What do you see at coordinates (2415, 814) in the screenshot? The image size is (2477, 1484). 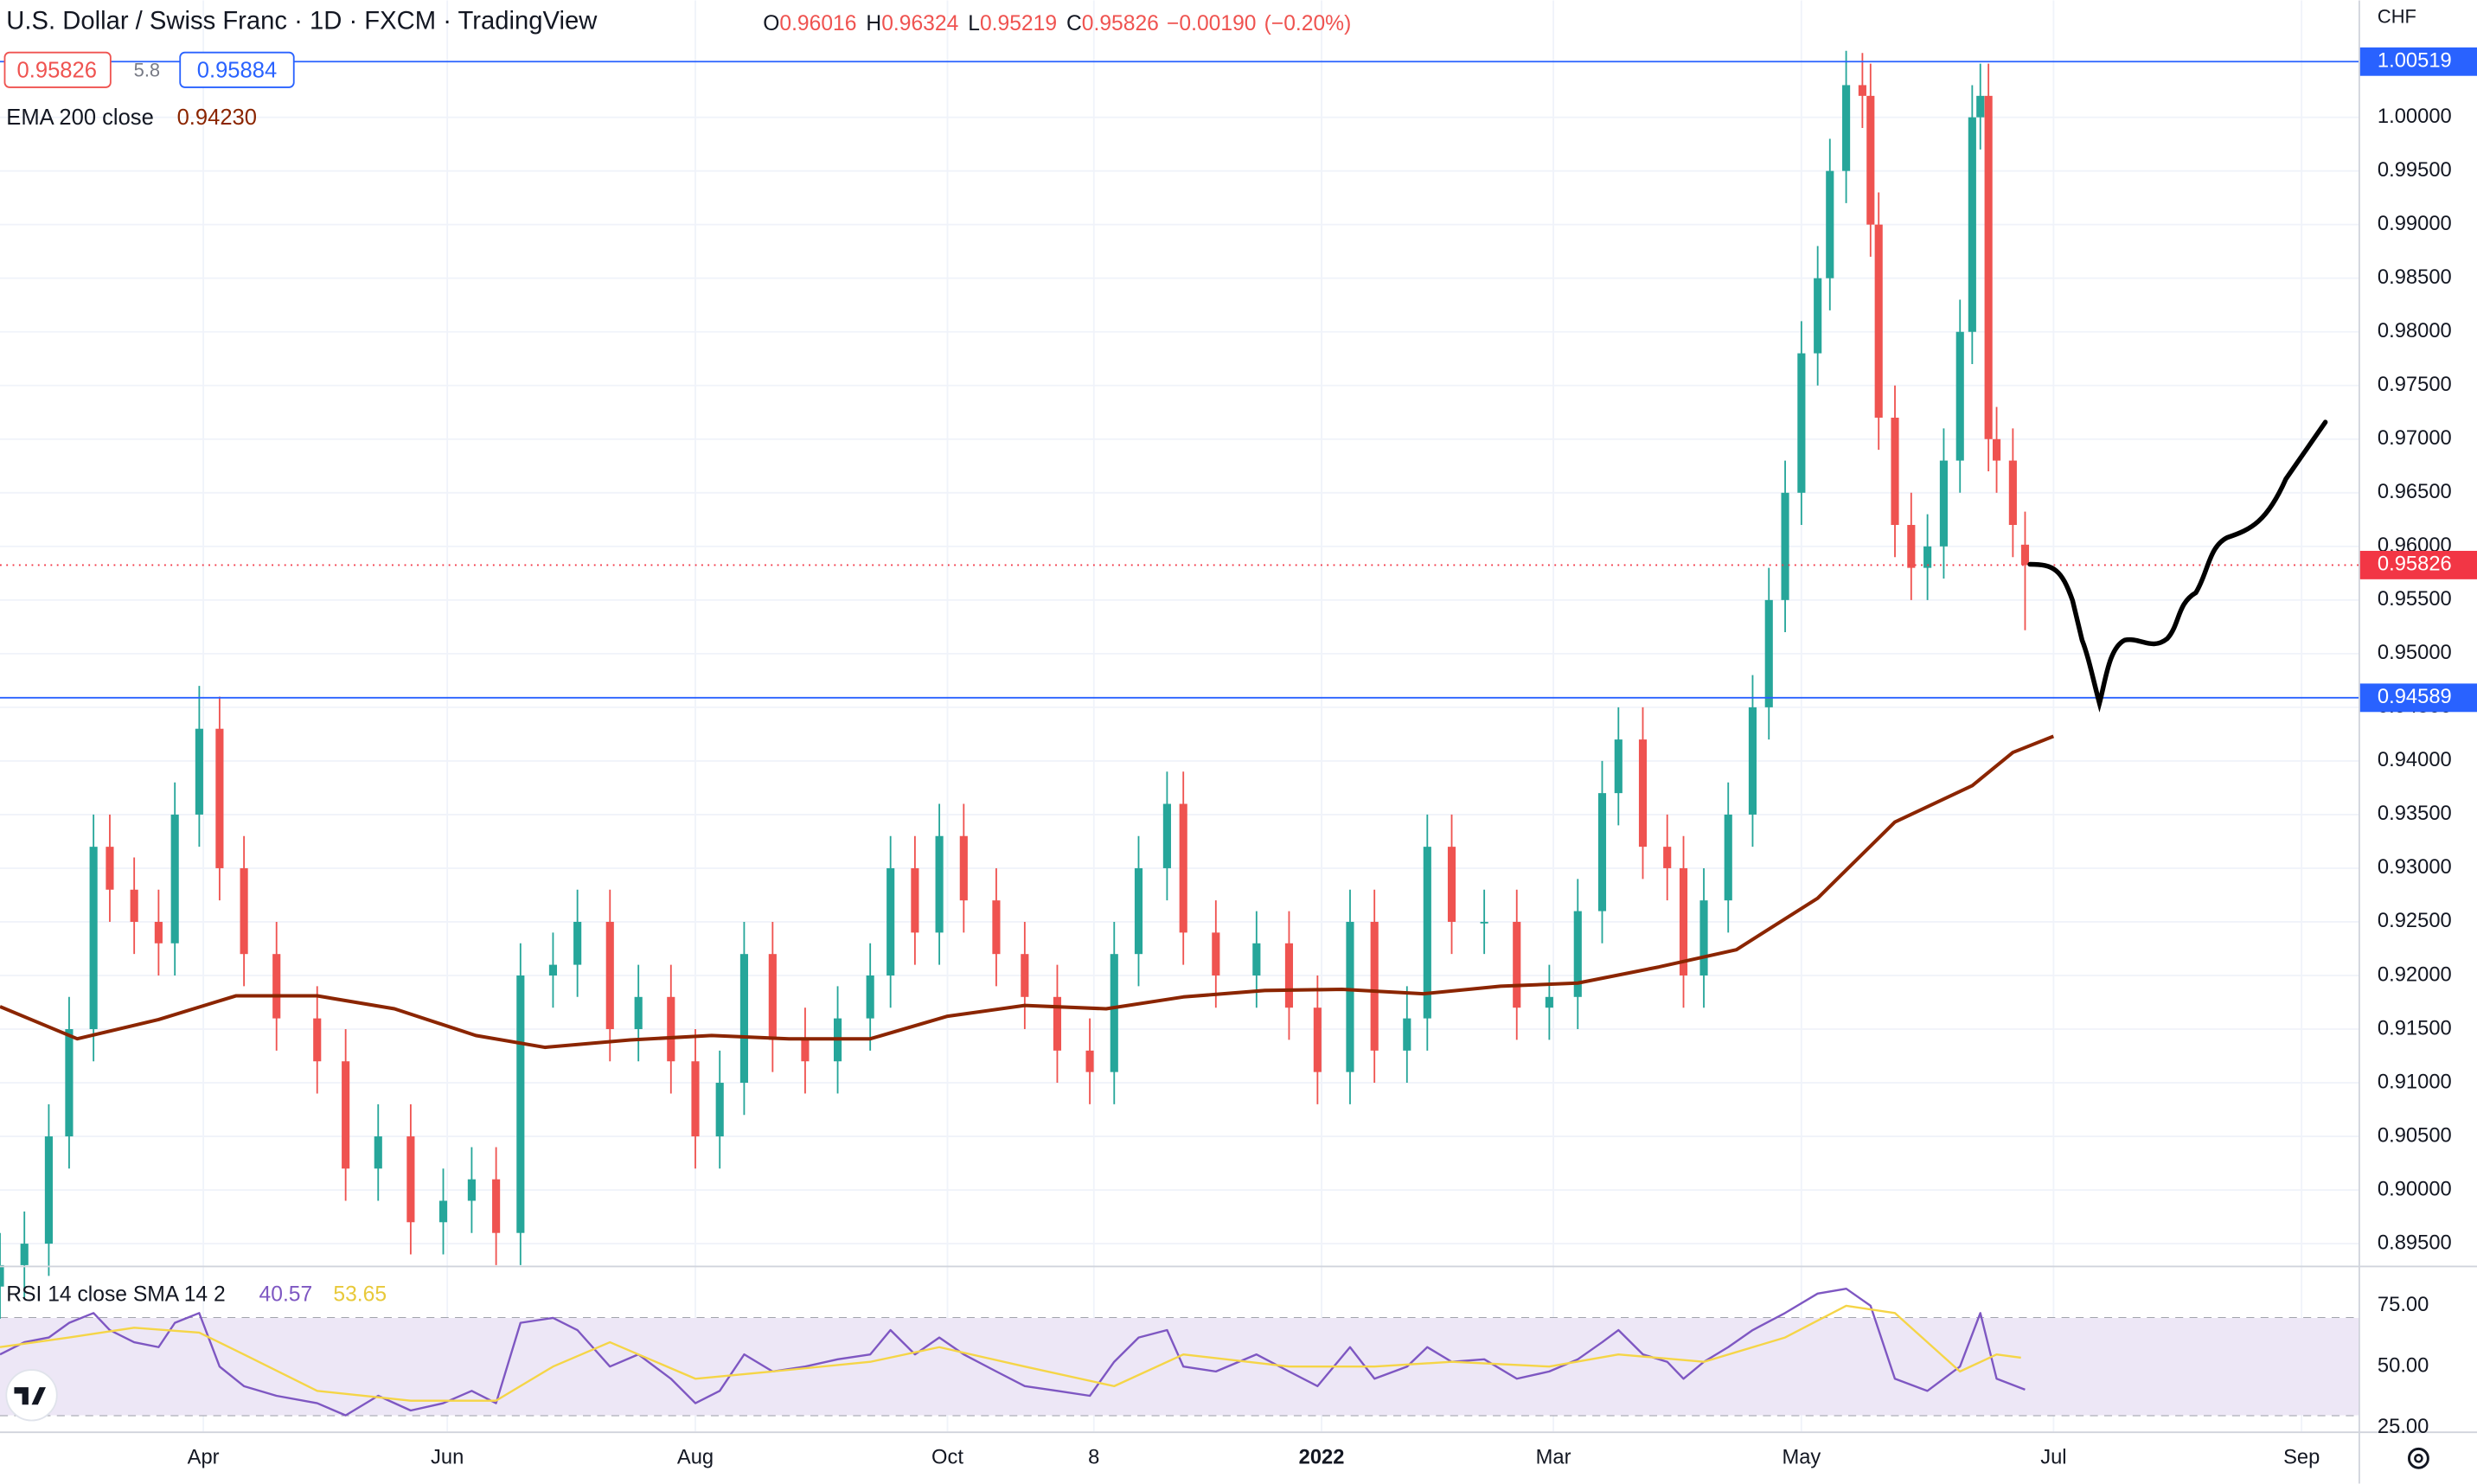 I see `y-tick-label: 0.93500` at bounding box center [2415, 814].